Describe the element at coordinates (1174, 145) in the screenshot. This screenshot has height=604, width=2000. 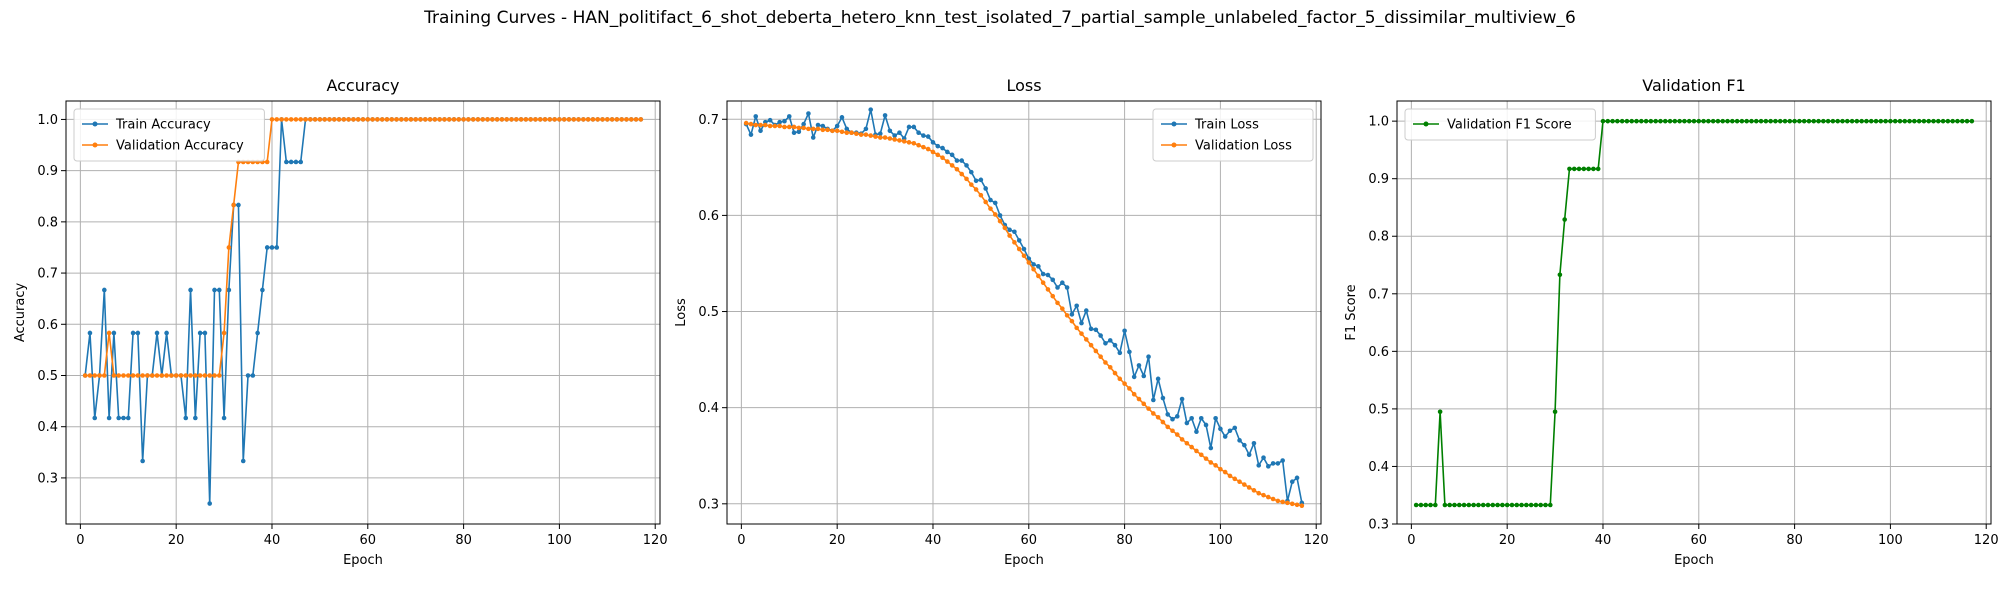
I see `chart-2-legend-swatch-marker` at that location.